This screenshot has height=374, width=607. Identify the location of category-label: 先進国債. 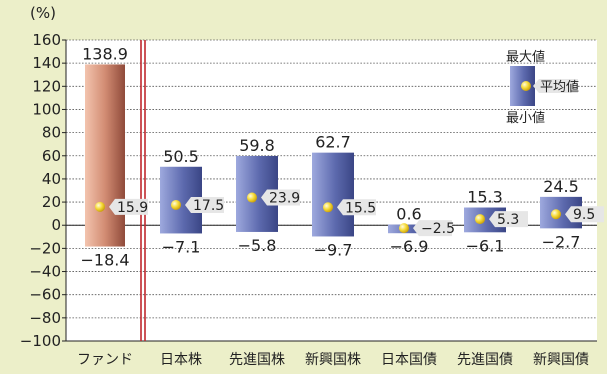
(485, 360).